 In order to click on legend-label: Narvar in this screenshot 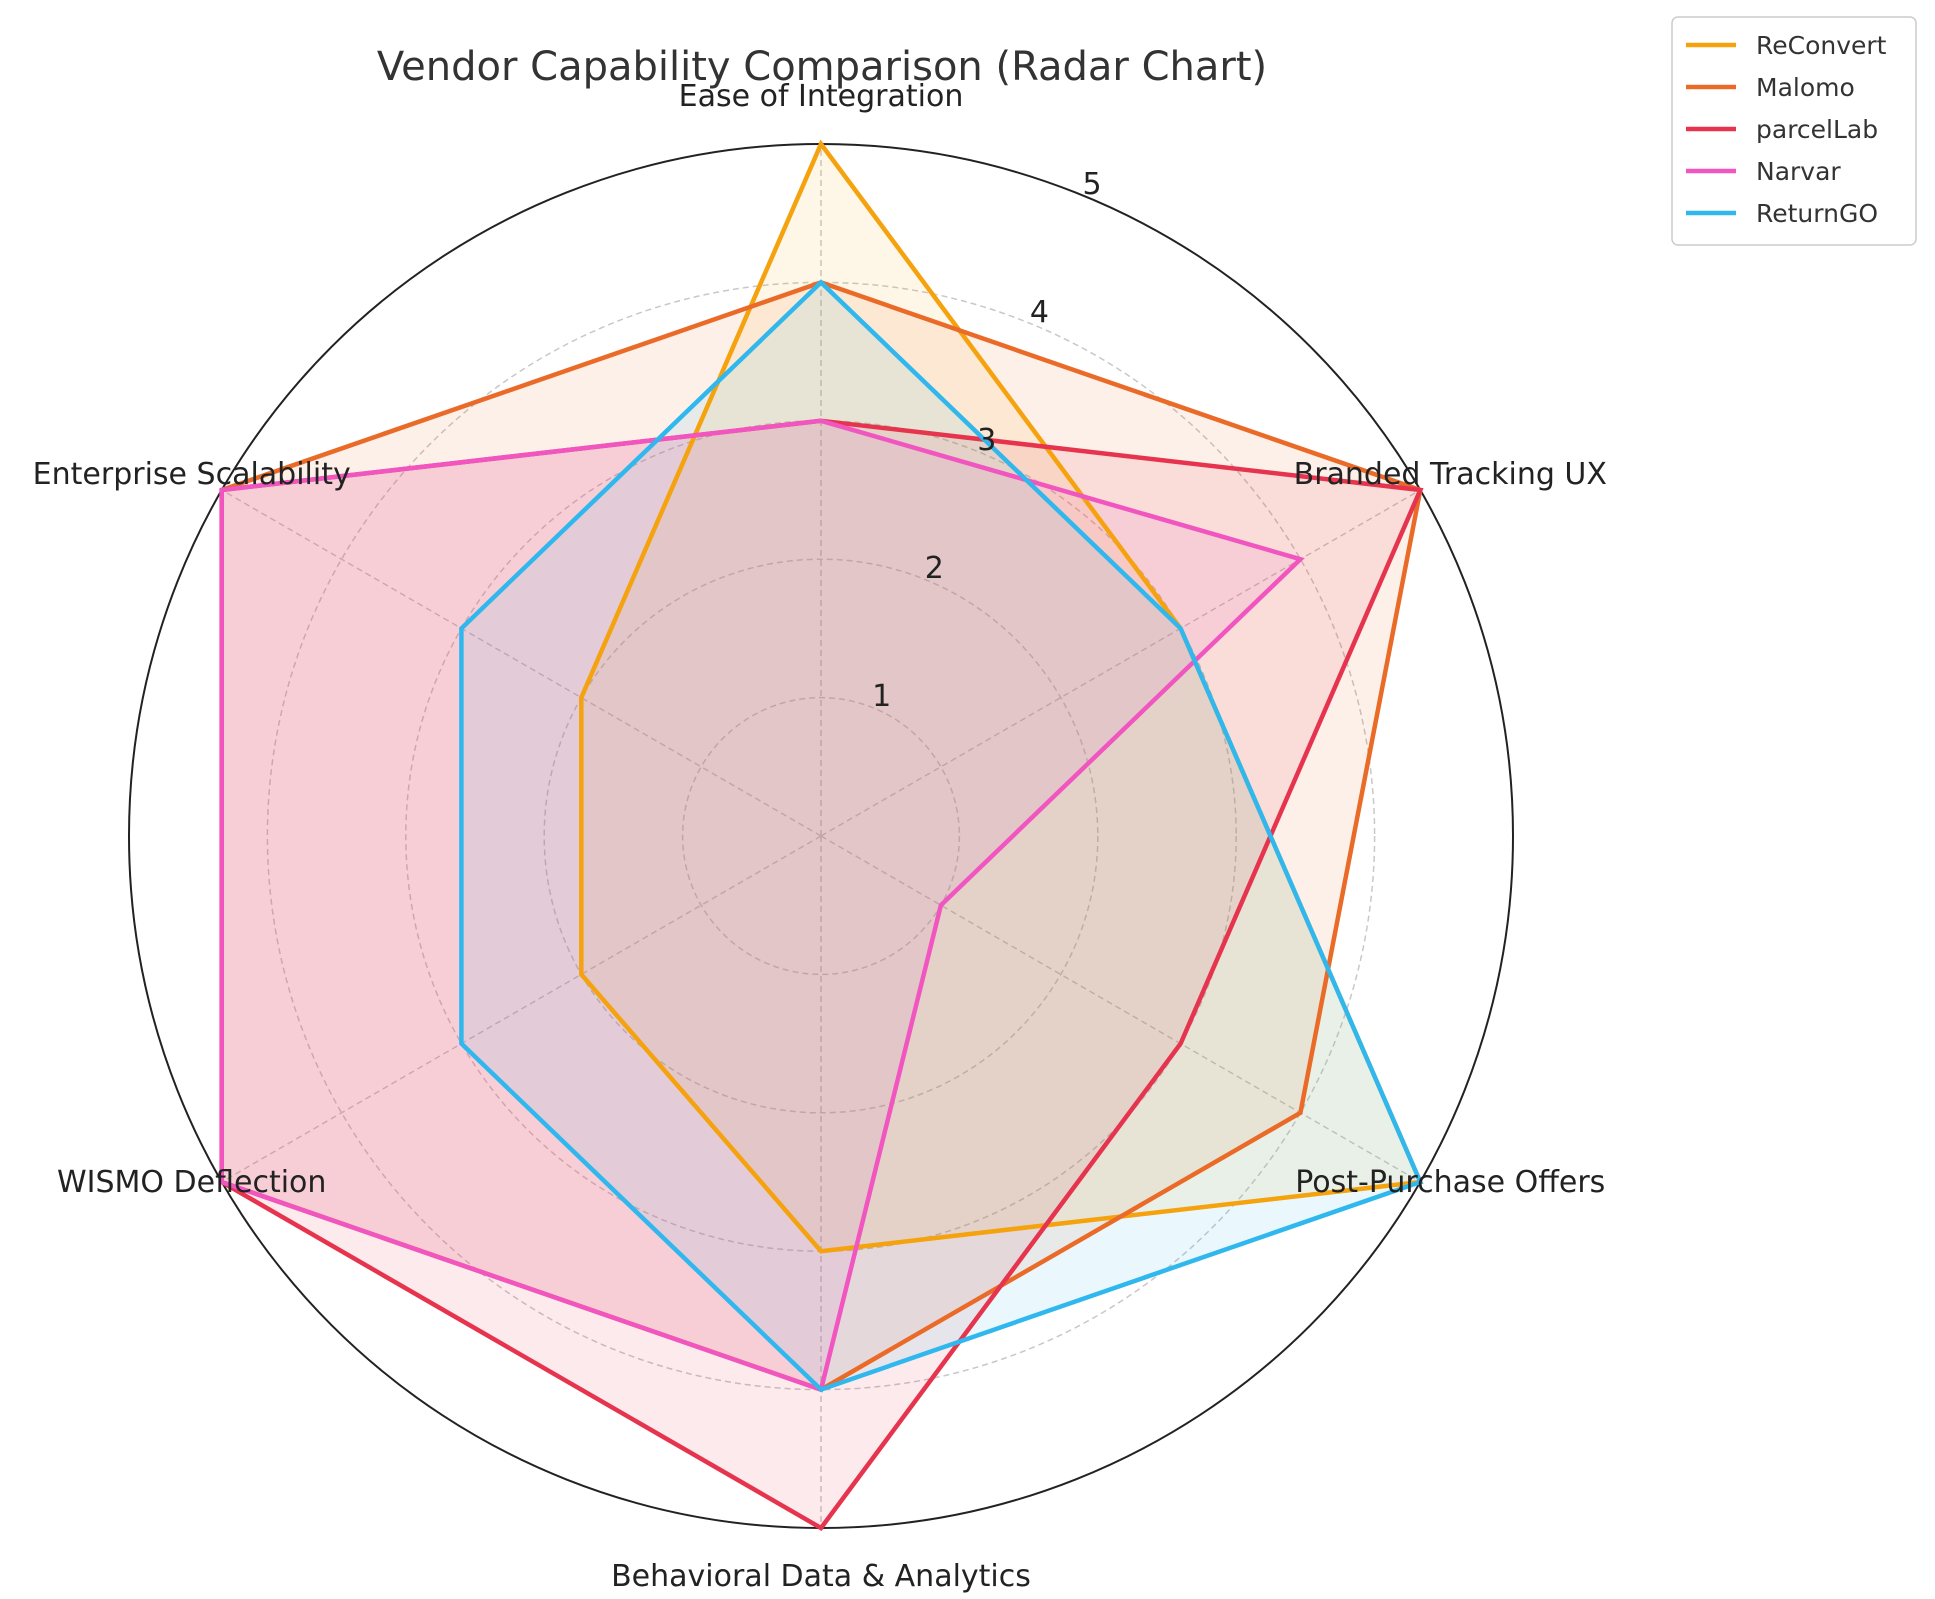, I will do `click(1798, 171)`.